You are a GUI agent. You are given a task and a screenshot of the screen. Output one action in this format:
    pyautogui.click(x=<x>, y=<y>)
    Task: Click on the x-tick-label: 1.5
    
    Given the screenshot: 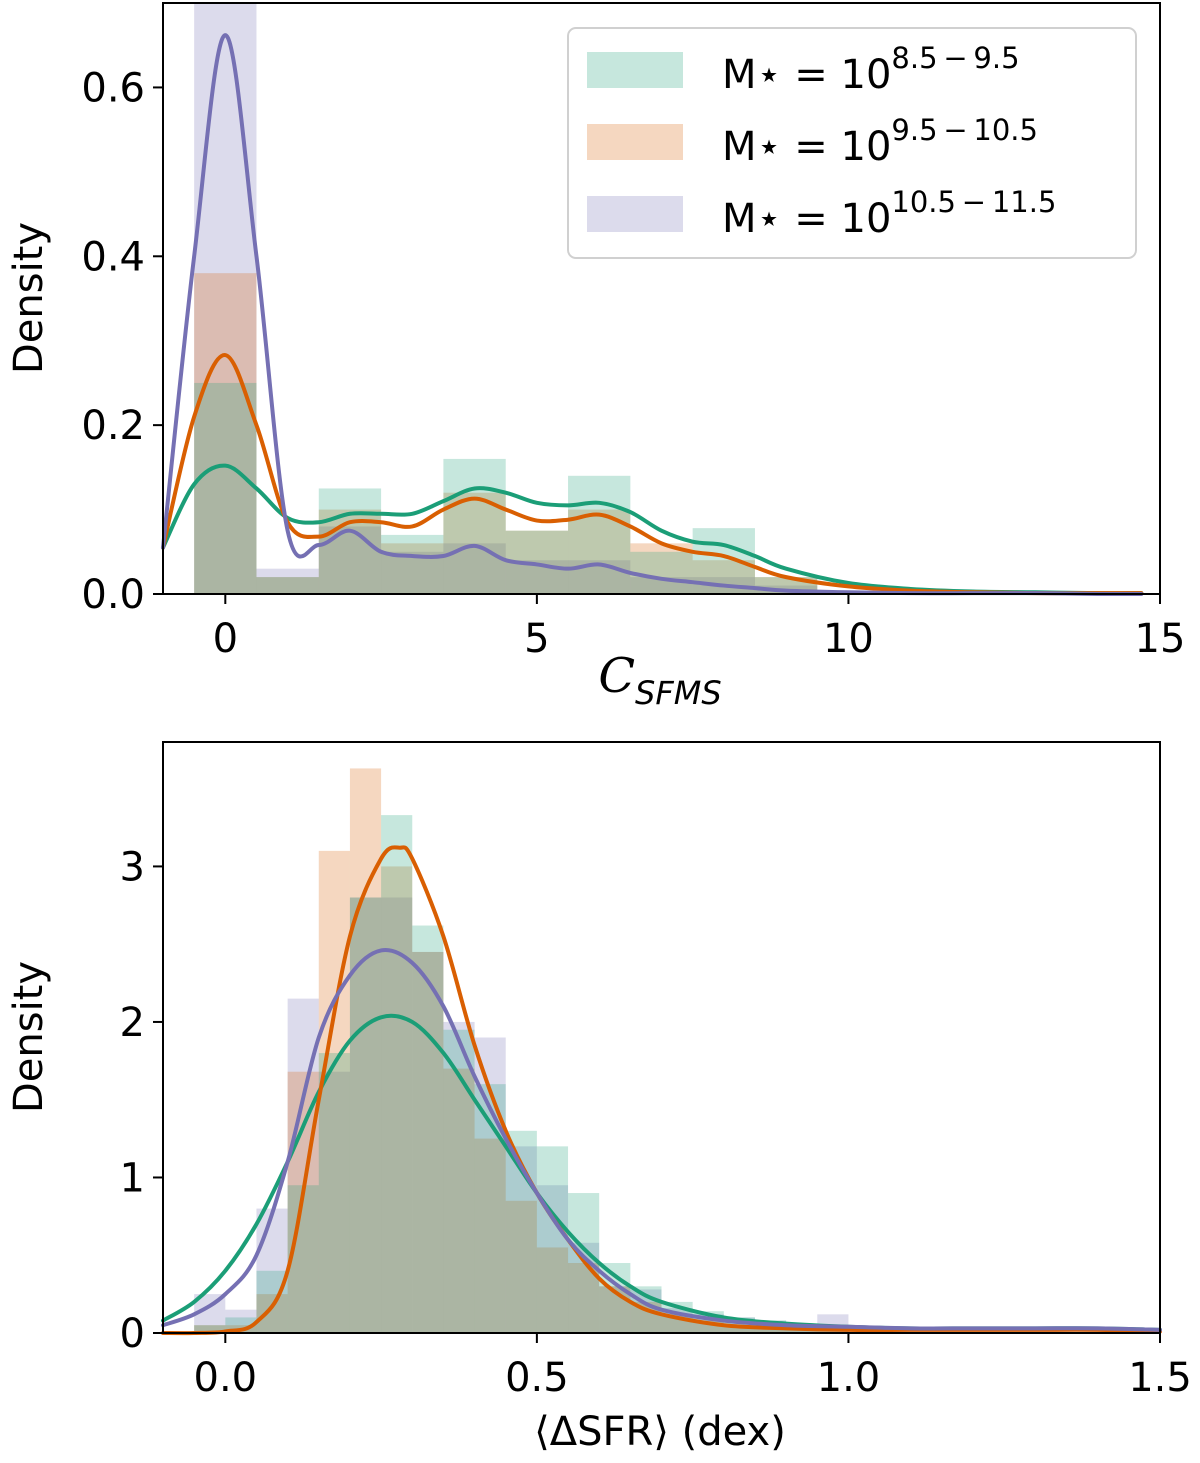 What is the action you would take?
    pyautogui.click(x=1160, y=1378)
    